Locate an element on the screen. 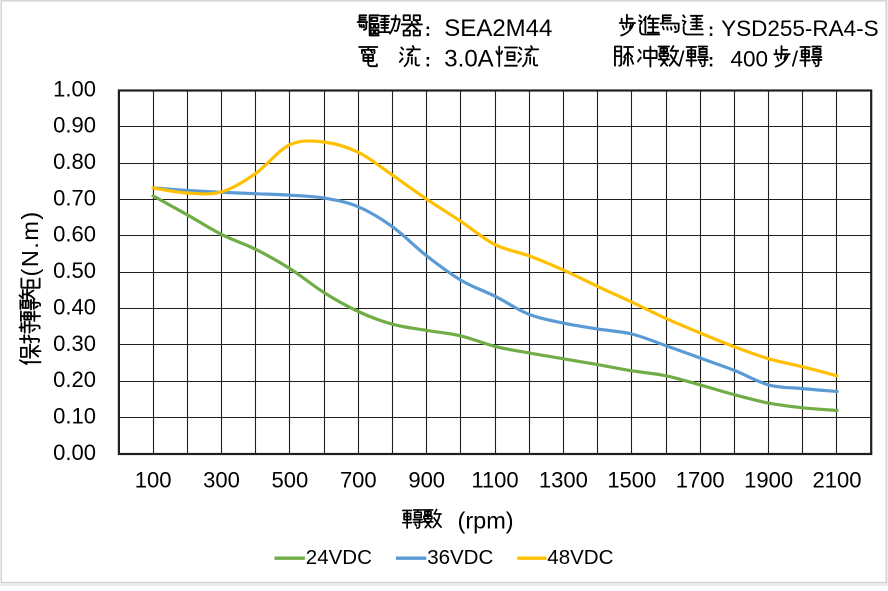 The height and width of the screenshot is (591, 888). svg-text: 0.70 is located at coordinates (74, 197).